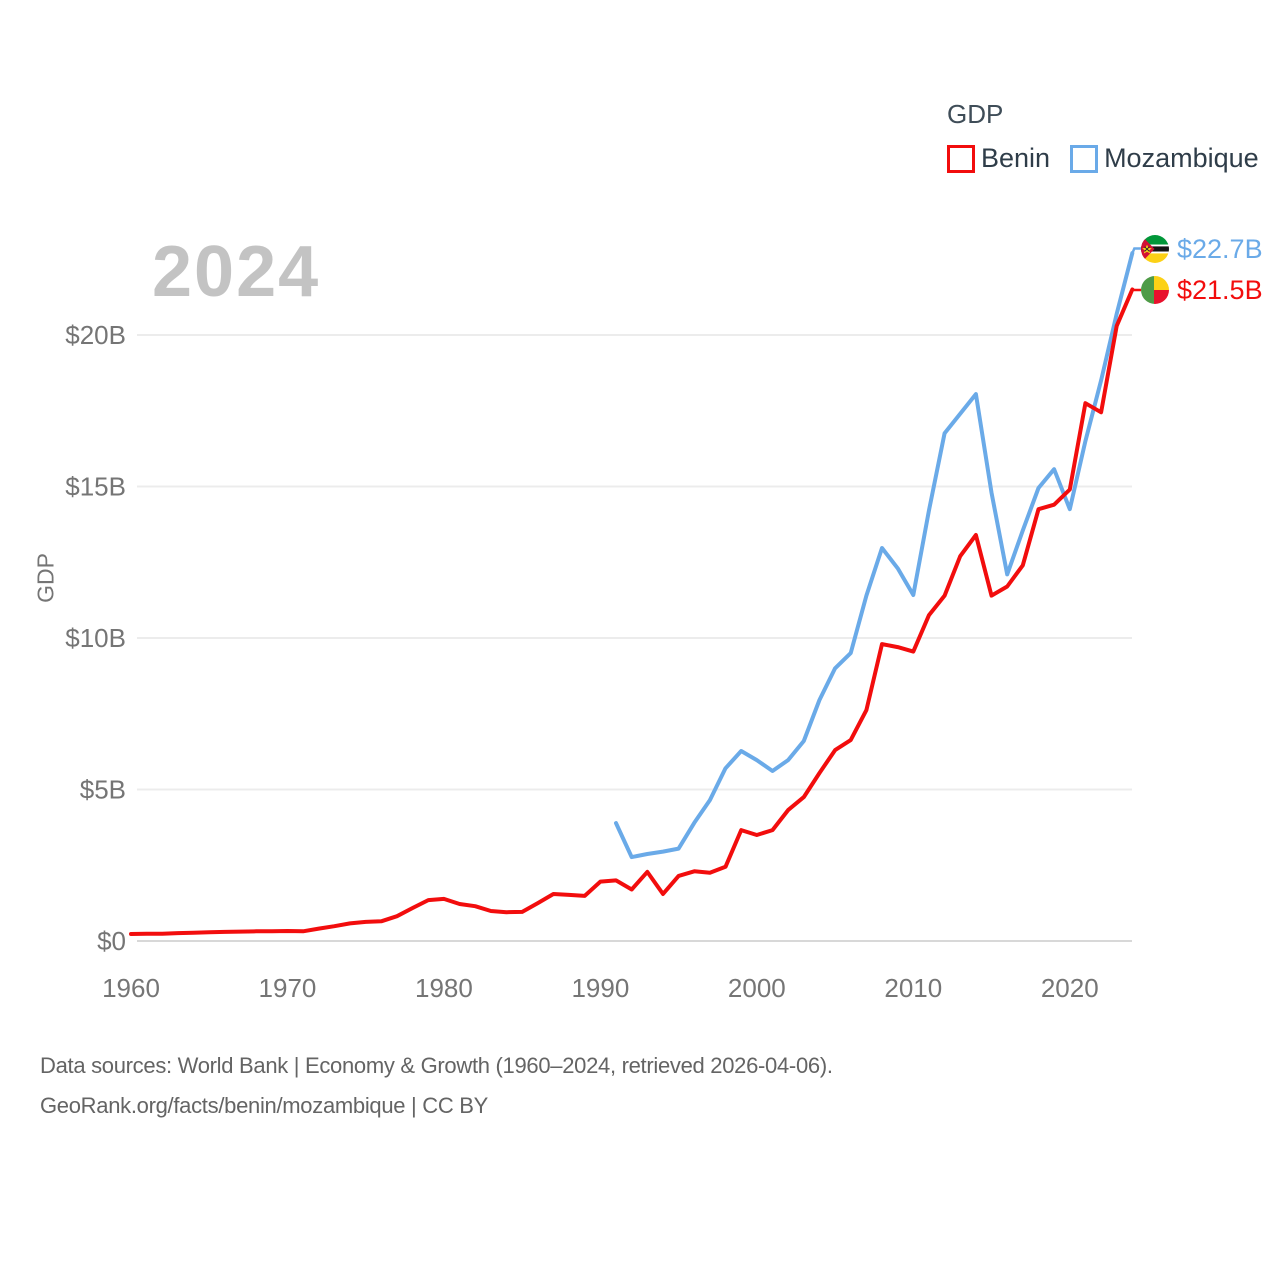 This screenshot has width=1280, height=1280. Describe the element at coordinates (103, 790) in the screenshot. I see `y-tick-label: $5B` at that location.